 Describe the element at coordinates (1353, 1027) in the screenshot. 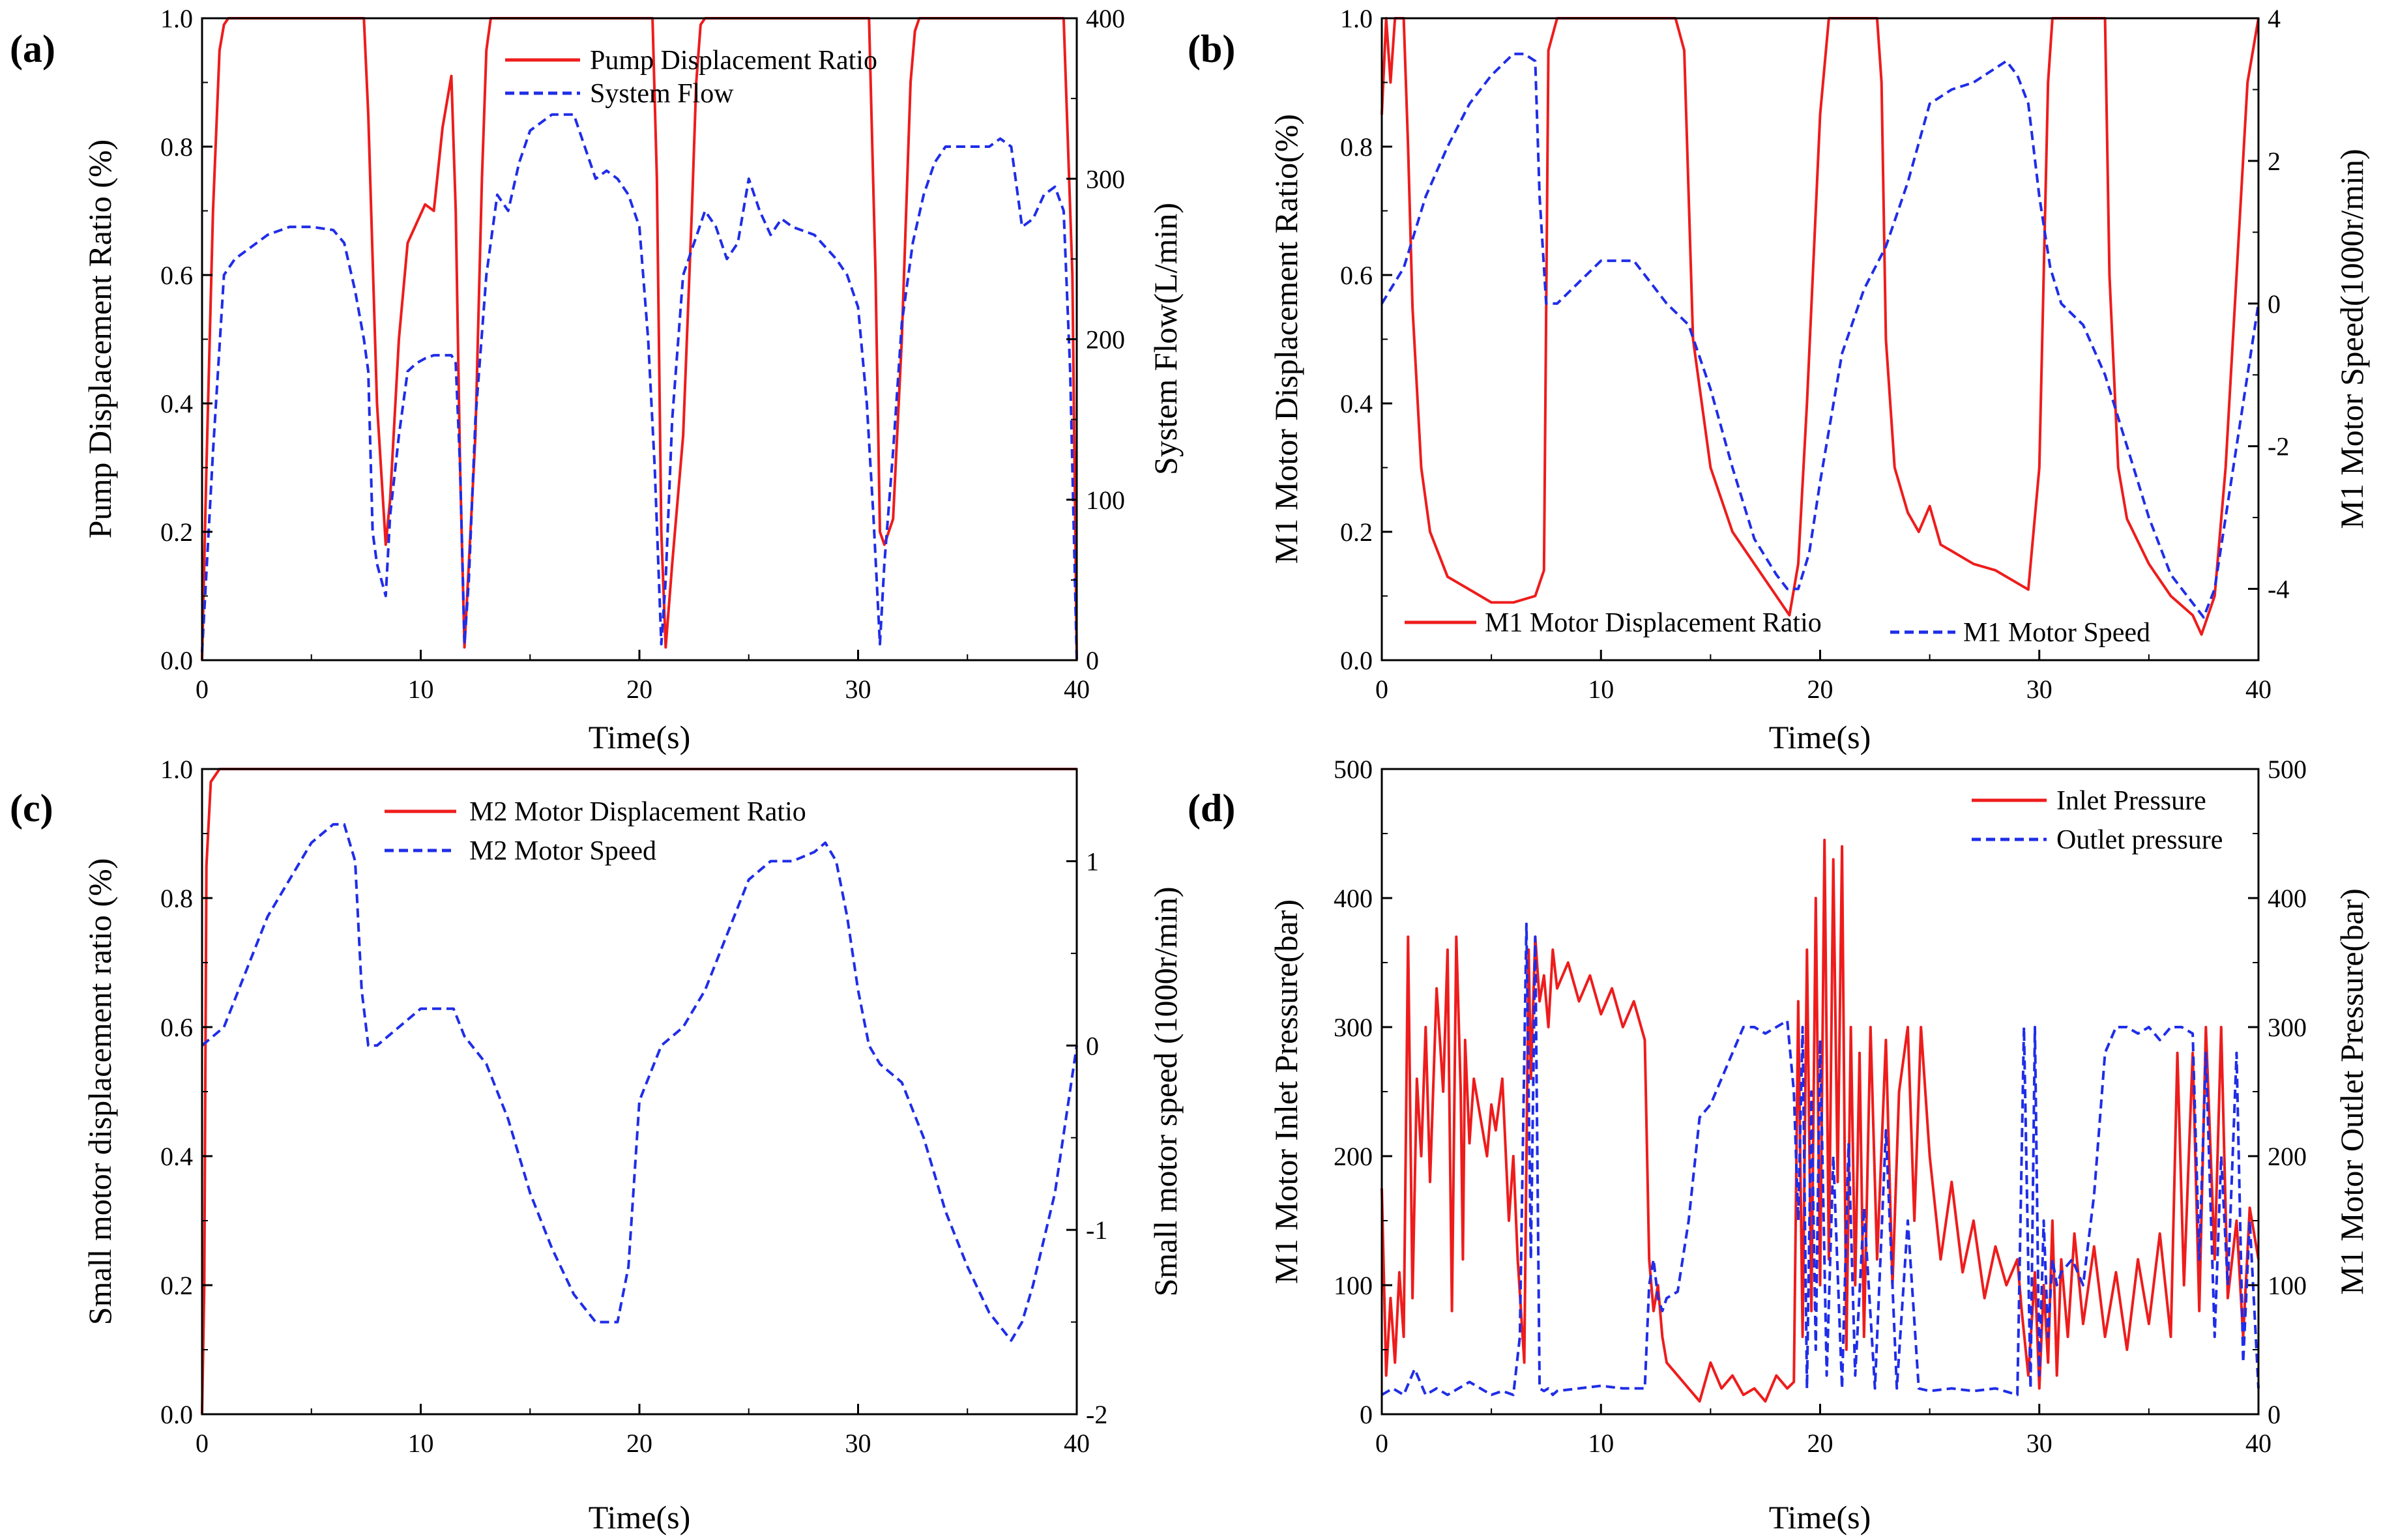

I see `panel-d-y-tick-label: 300` at that location.